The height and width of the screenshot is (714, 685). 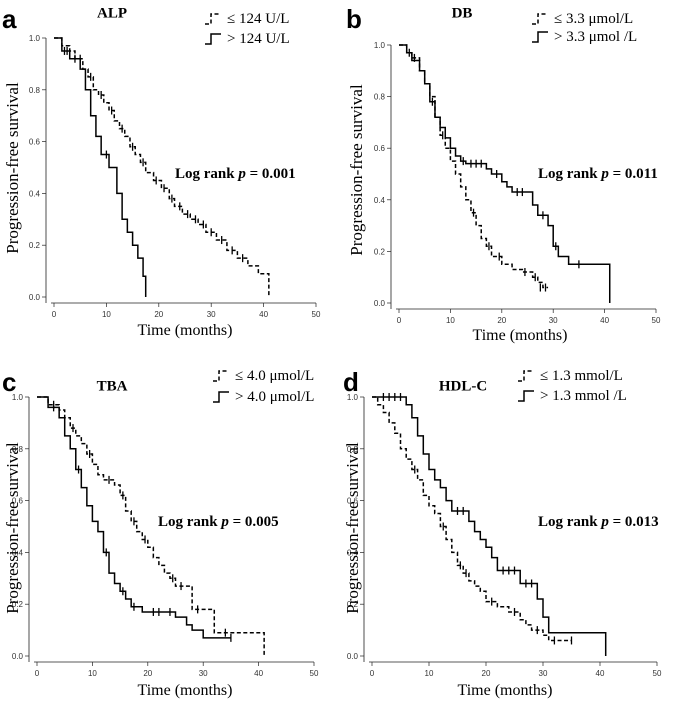 I want to click on panel-title: TBA, so click(x=112, y=386).